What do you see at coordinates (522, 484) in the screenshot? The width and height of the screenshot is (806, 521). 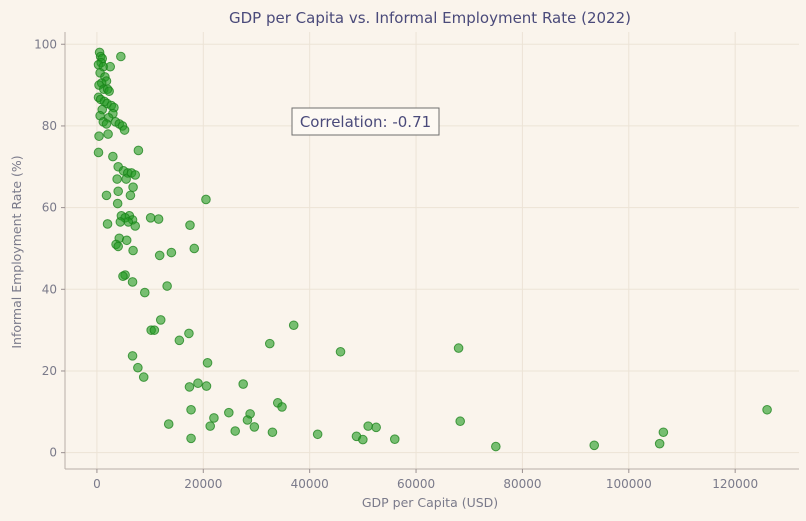 I see `x-tick-label: 80000` at bounding box center [522, 484].